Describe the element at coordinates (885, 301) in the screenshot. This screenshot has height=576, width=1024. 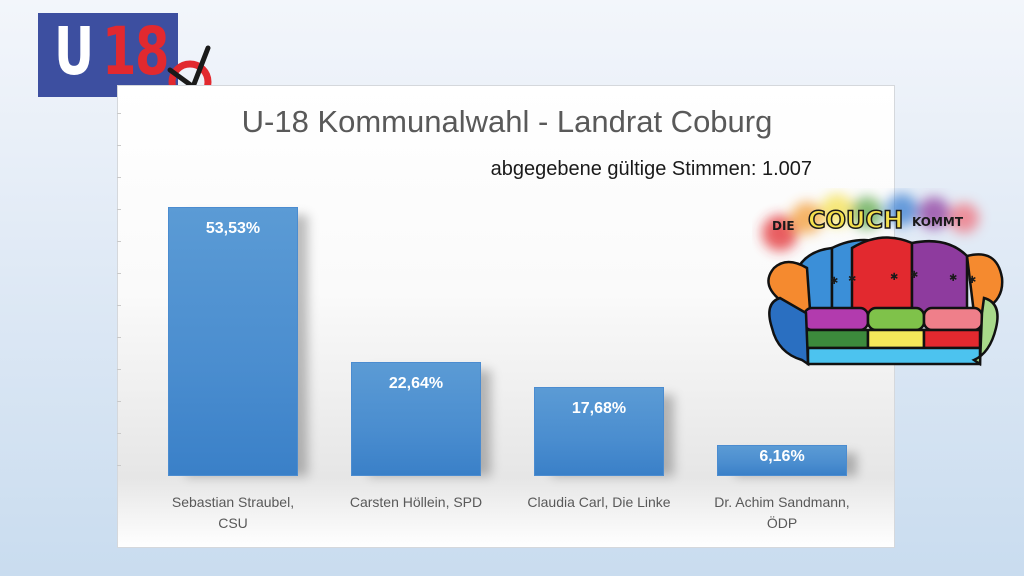
I see `couch-icon` at that location.